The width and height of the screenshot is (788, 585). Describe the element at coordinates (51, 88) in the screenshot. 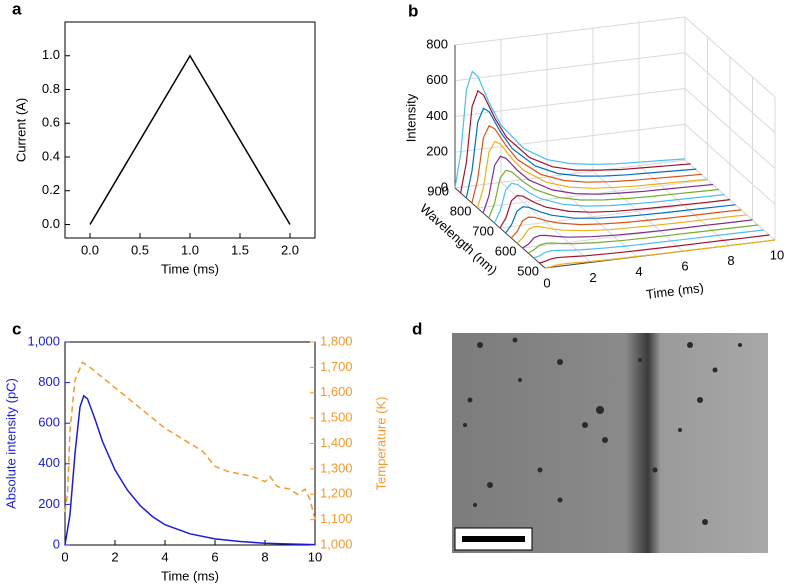

I see `y-tick-label: 0.8` at that location.